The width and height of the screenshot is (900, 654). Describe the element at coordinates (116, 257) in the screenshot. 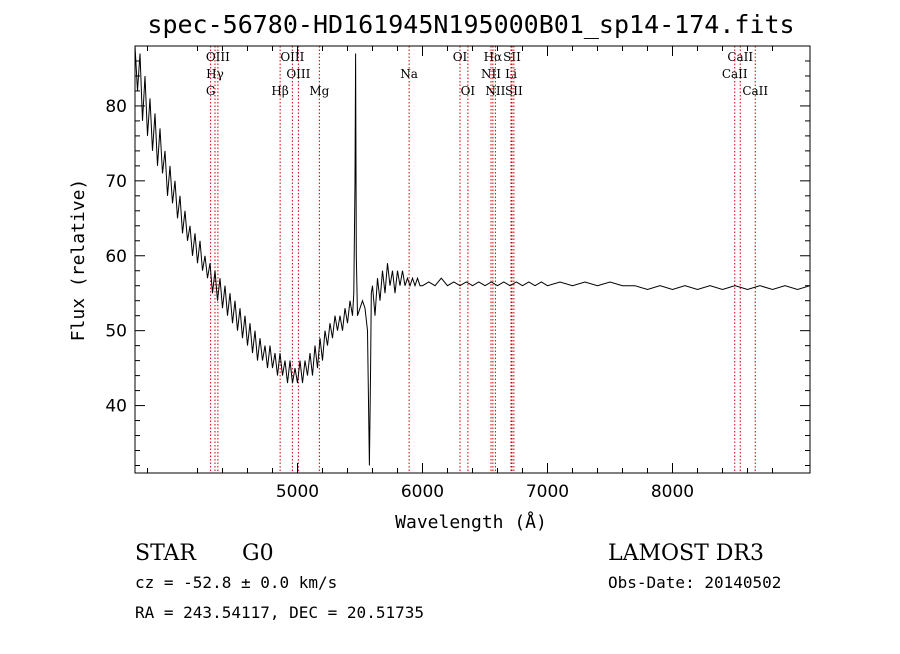

I see `y-tick-label-60: 60` at that location.